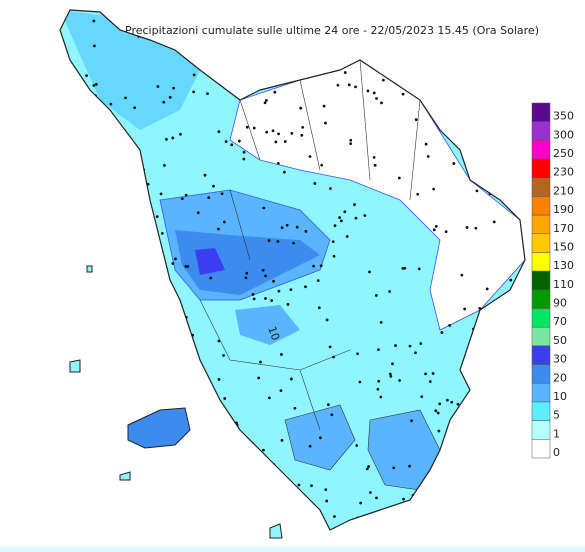 This screenshot has height=552, width=585. What do you see at coordinates (560, 396) in the screenshot?
I see `legend-label: 10` at bounding box center [560, 396].